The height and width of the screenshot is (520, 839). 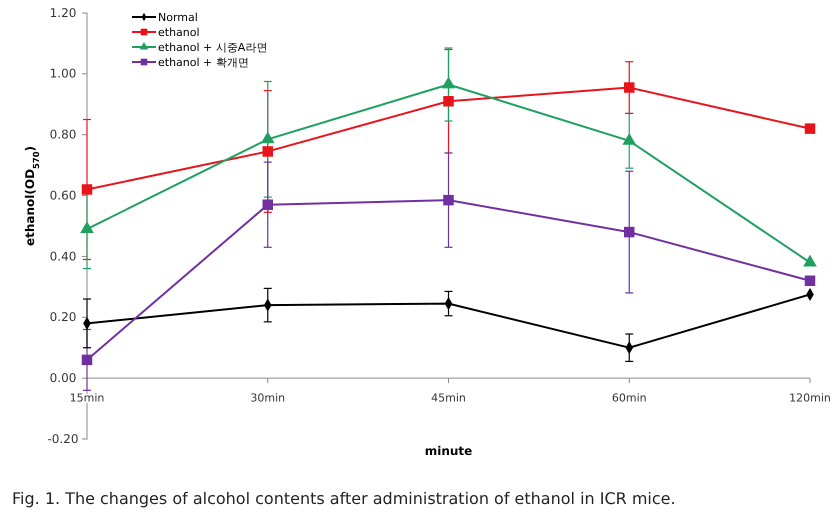 What do you see at coordinates (63, 13) in the screenshot?
I see `y-tick-label: 1.20` at bounding box center [63, 13].